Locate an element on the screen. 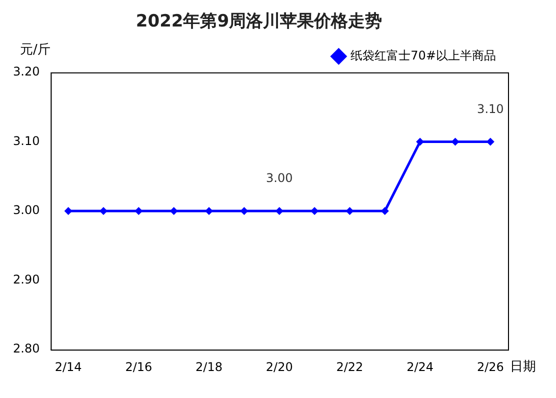 The image size is (556, 398). x-tick-label: 2/16 is located at coordinates (138, 367).